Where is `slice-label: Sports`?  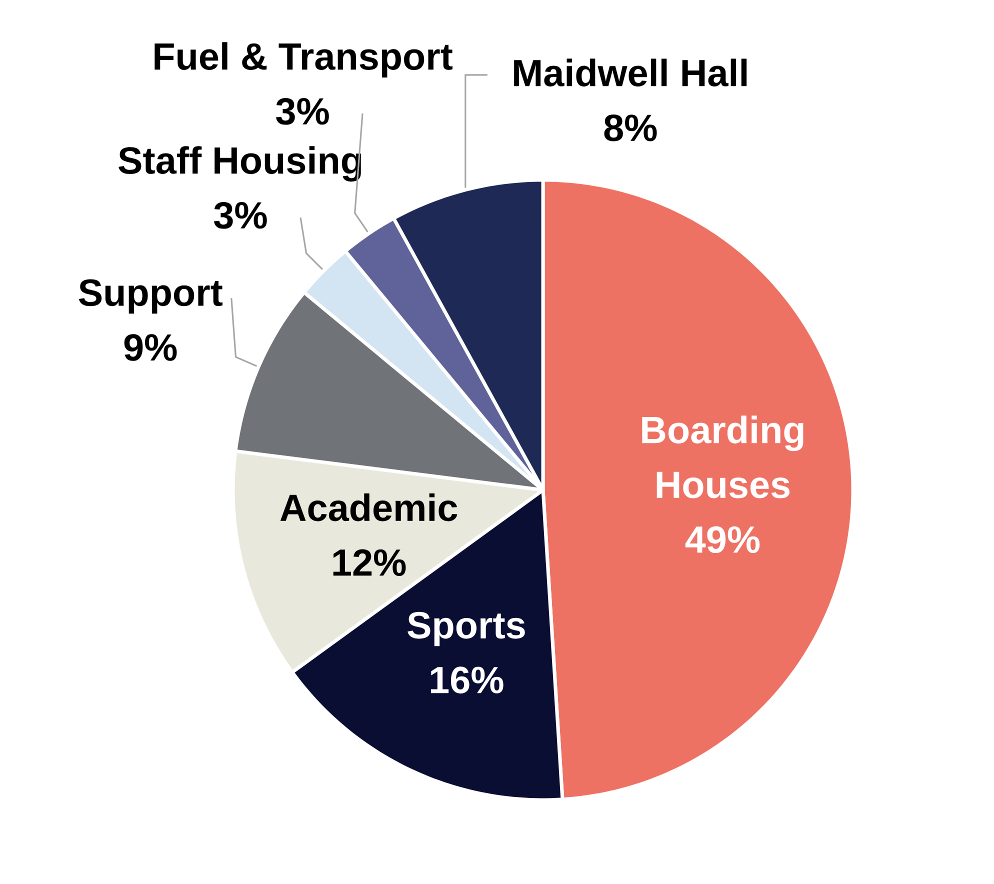 slice-label: Sports is located at coordinates (466, 629).